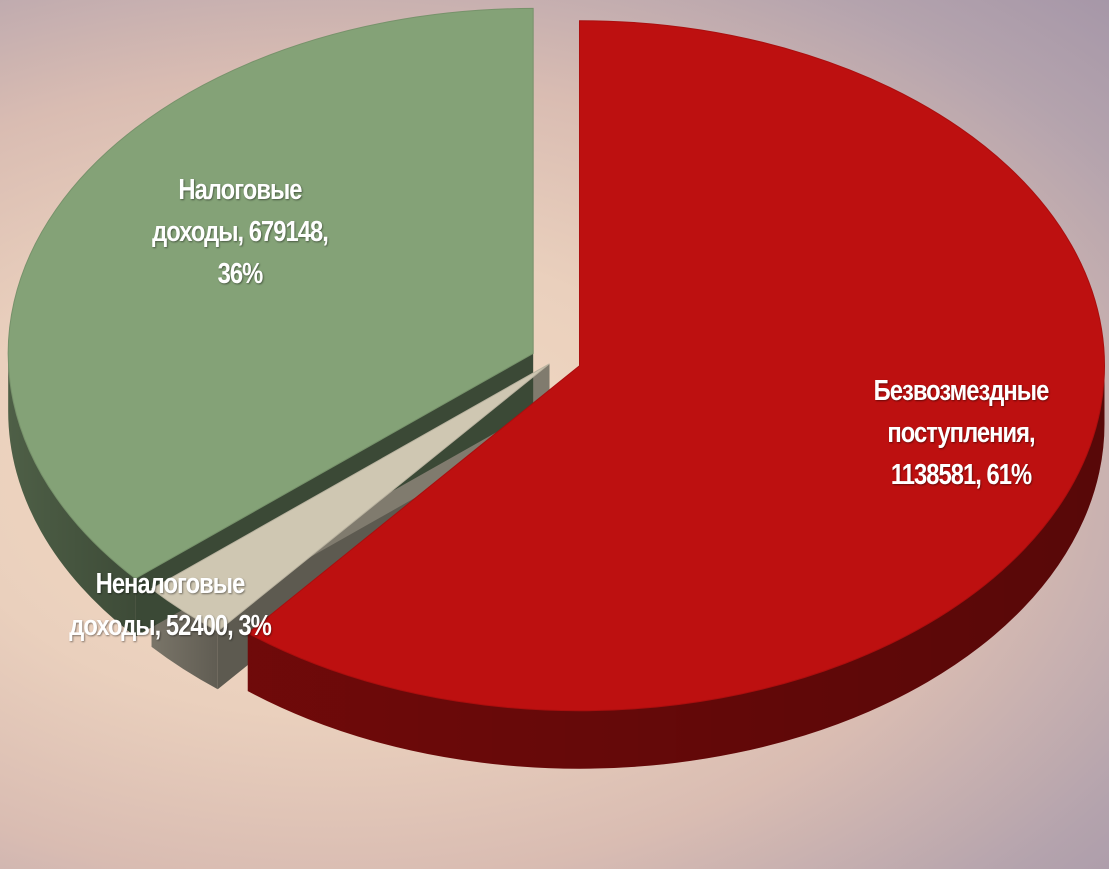 Image resolution: width=1109 pixels, height=869 pixels. Describe the element at coordinates (240, 190) in the screenshot. I see `label-line: Налоговые` at that location.